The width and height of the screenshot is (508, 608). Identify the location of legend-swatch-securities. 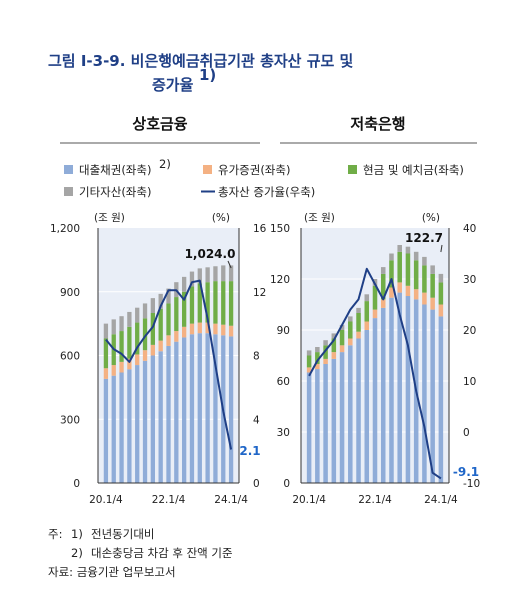
(207, 169).